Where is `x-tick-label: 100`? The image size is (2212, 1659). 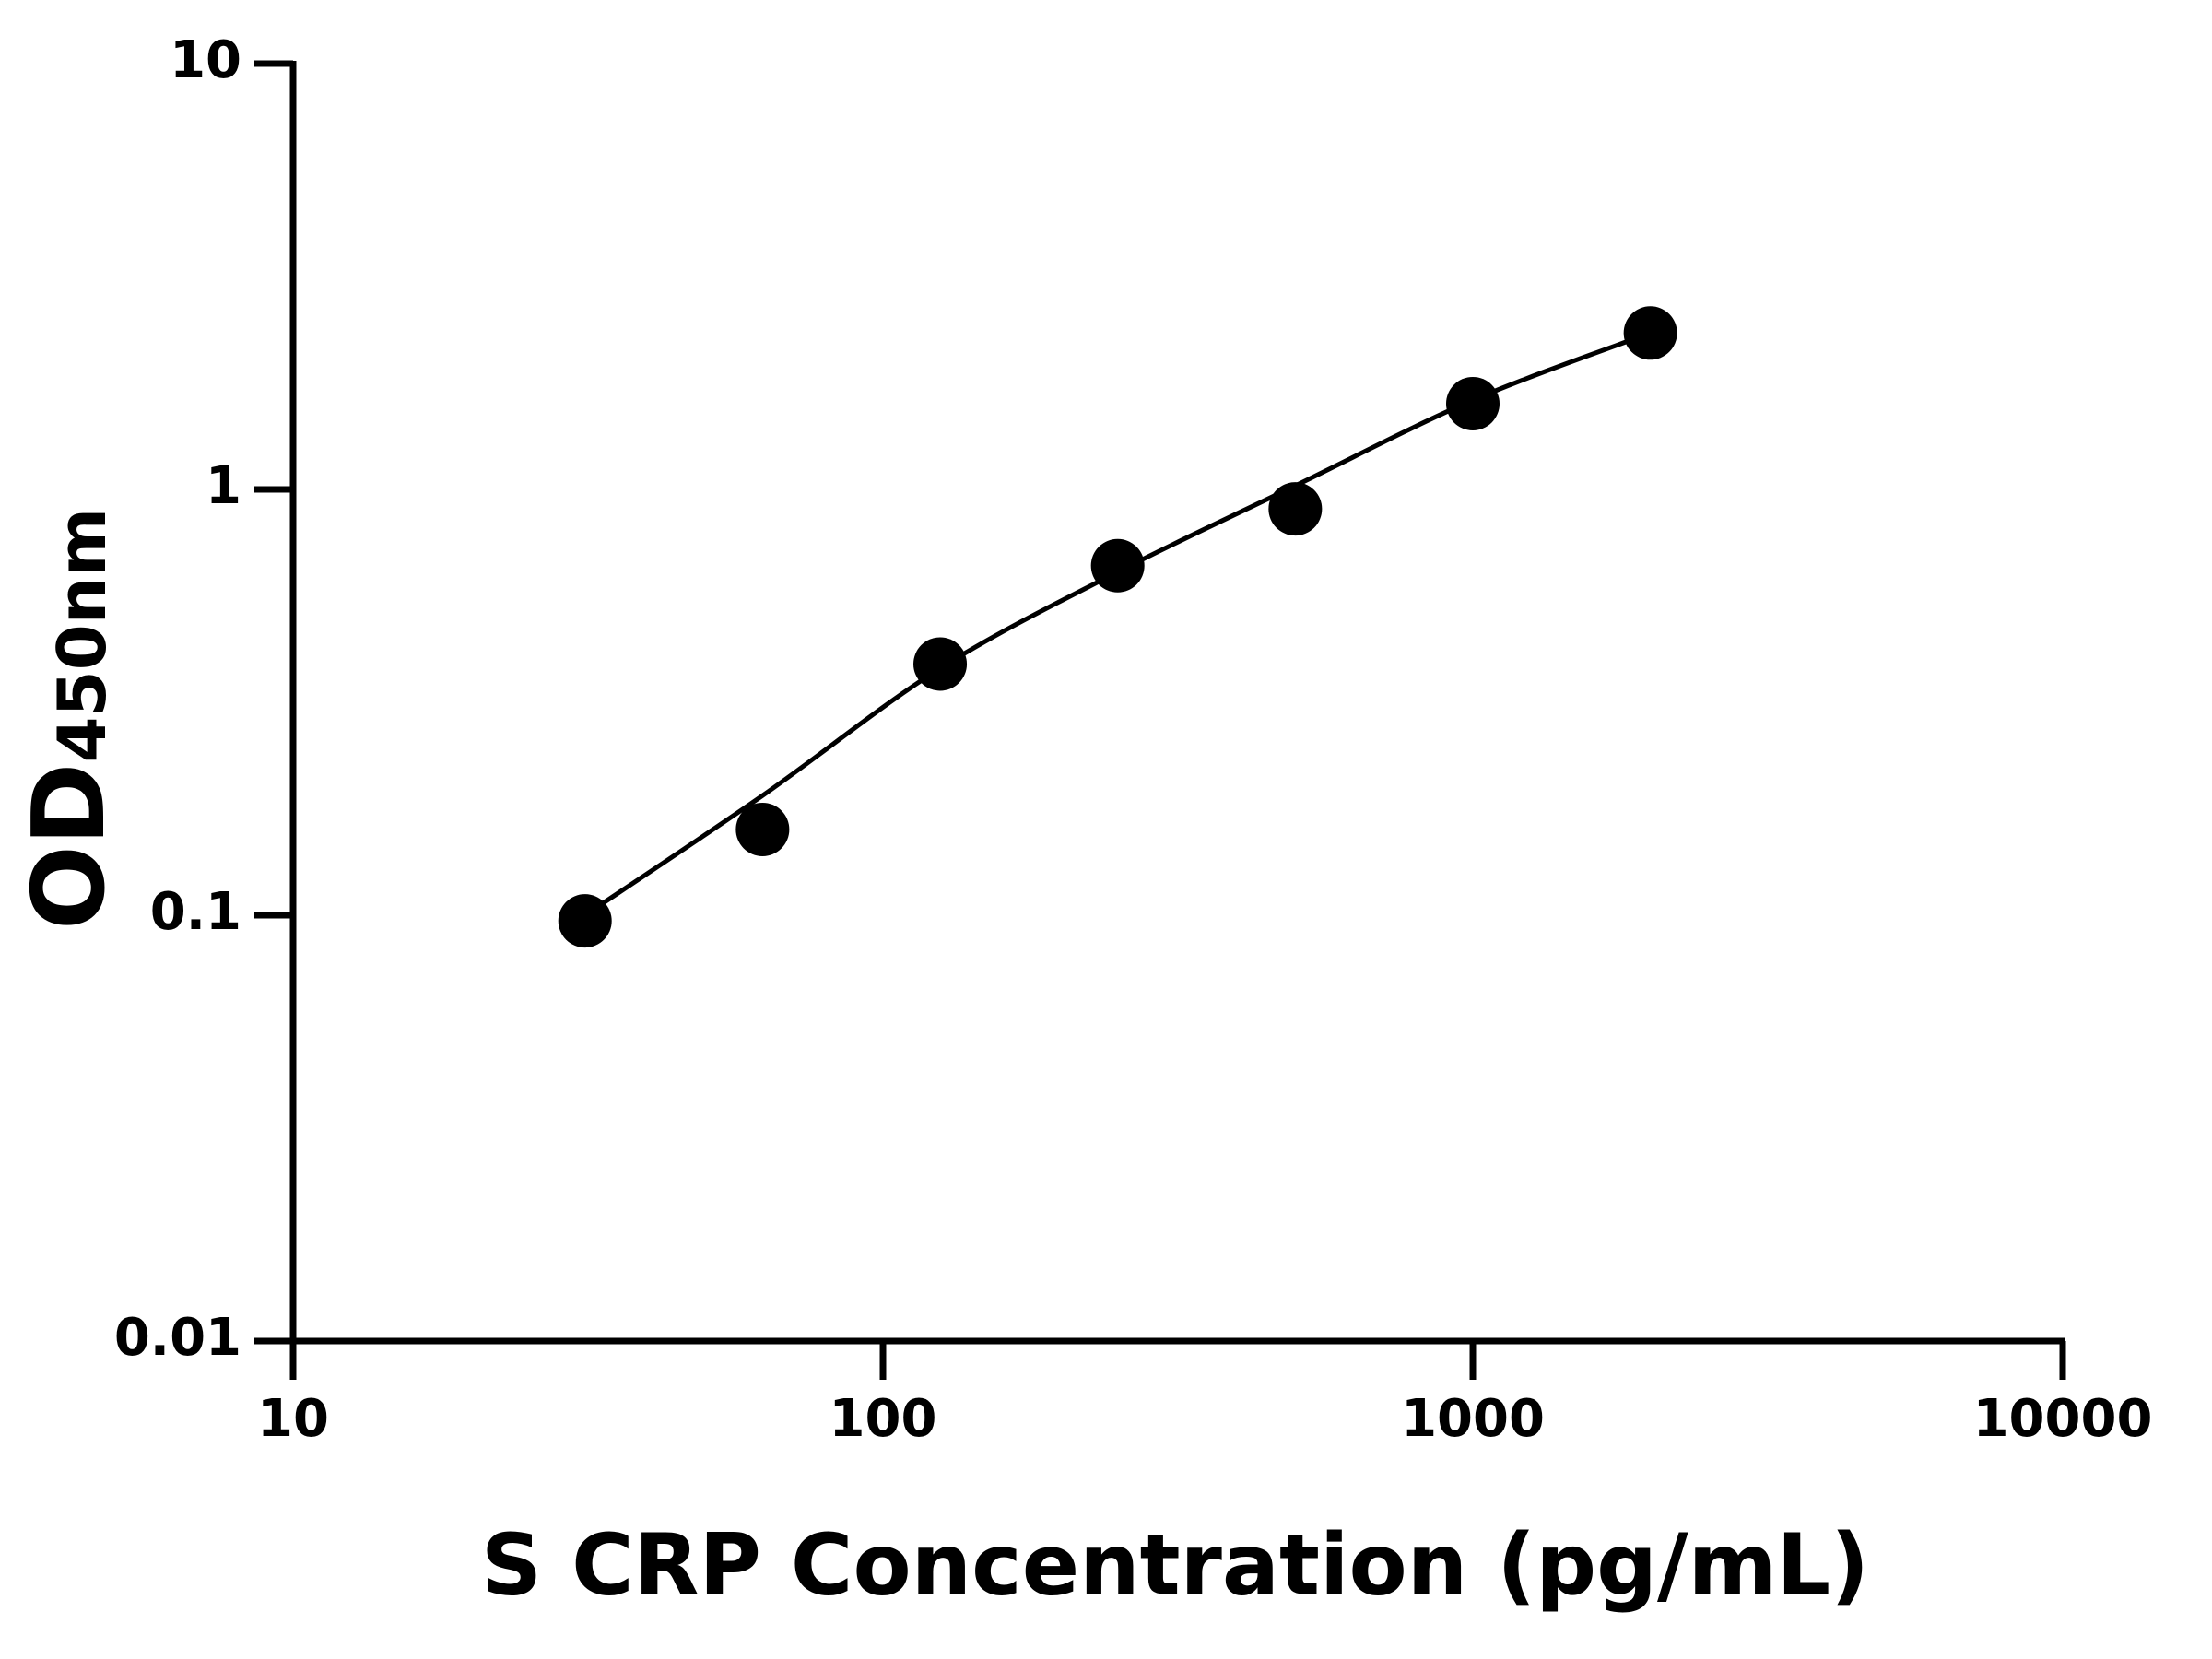 x-tick-label: 100 is located at coordinates (883, 1419).